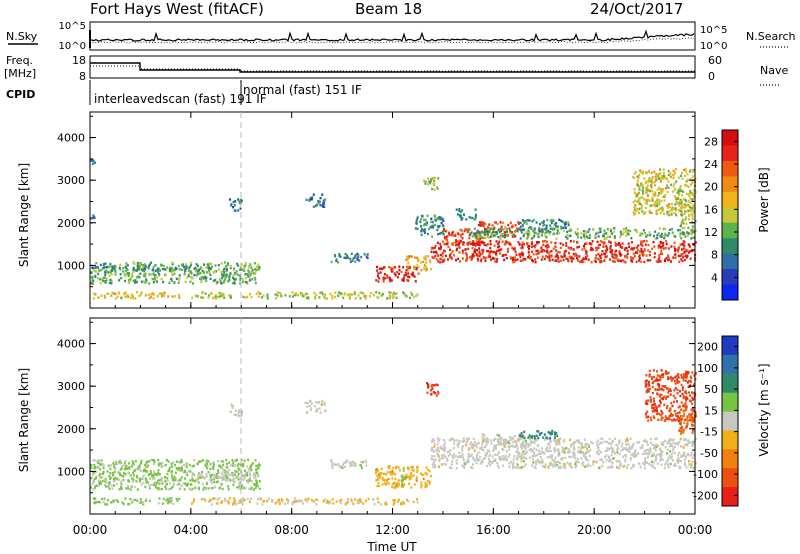 The image size is (800, 554). I want to click on freq-label-line2: [MHz], so click(20, 73).